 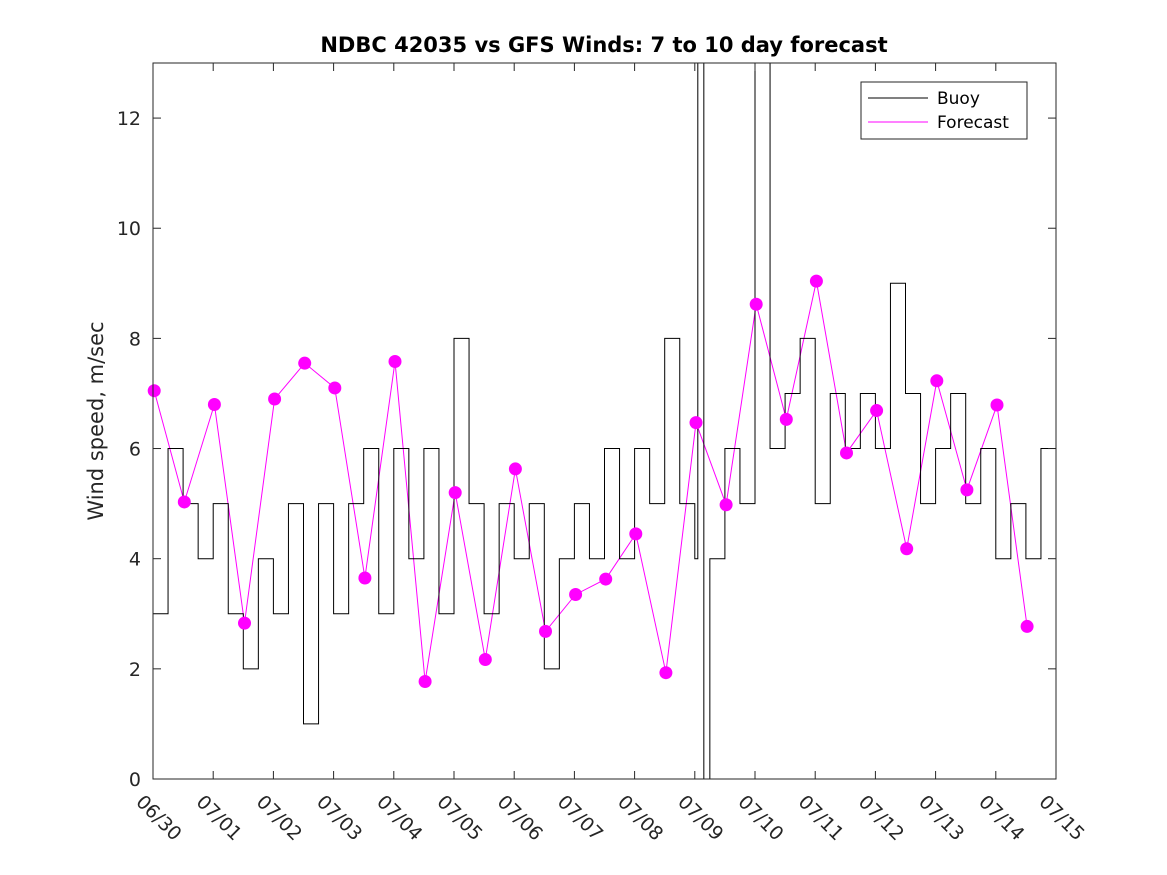 What do you see at coordinates (973, 123) in the screenshot?
I see `legend-forecast-label: Forecast` at bounding box center [973, 123].